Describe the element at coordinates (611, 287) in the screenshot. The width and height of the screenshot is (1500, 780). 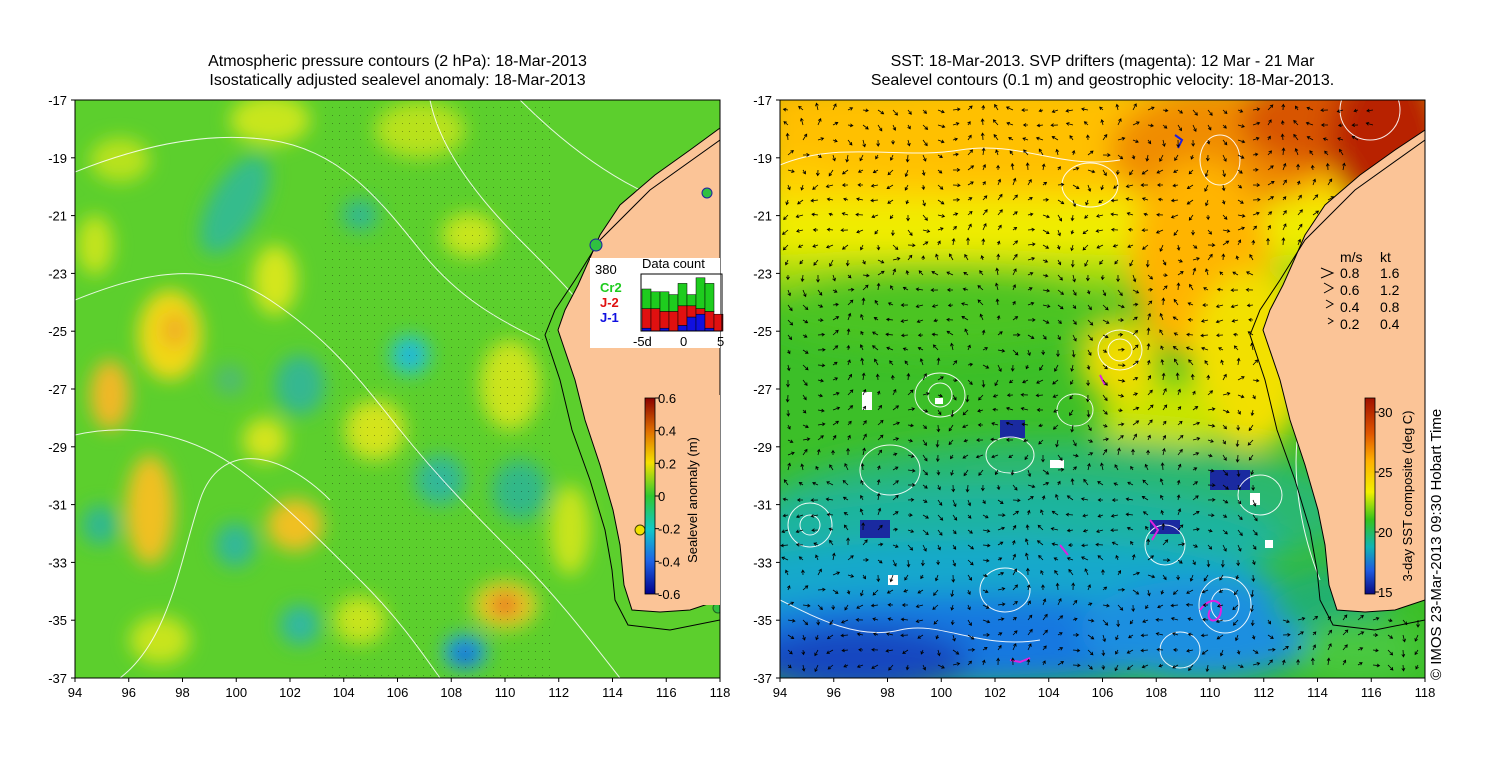
I see `legend-cr2: Cr2` at that location.